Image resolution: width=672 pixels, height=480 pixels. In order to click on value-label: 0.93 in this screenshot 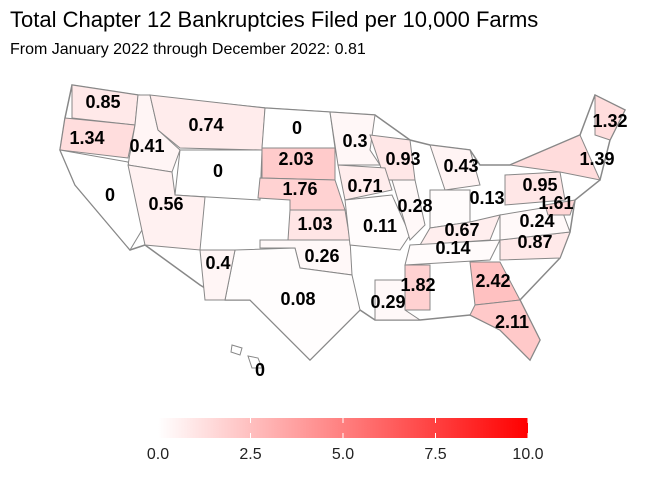, I will do `click(402, 159)`.